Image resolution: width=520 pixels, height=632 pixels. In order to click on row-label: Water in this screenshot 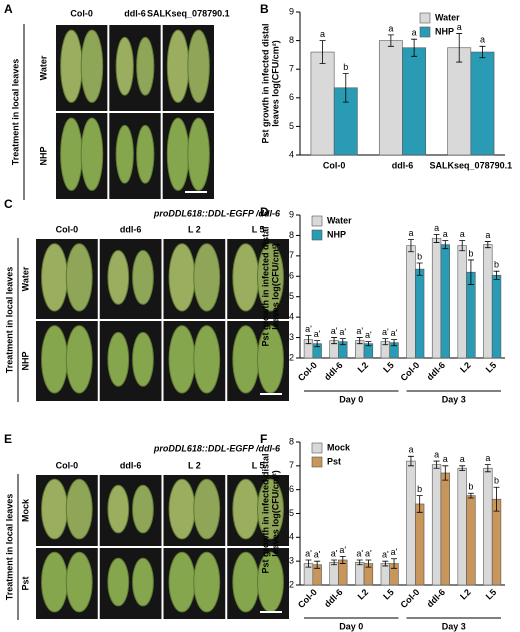, I will do `click(43, 67)`.